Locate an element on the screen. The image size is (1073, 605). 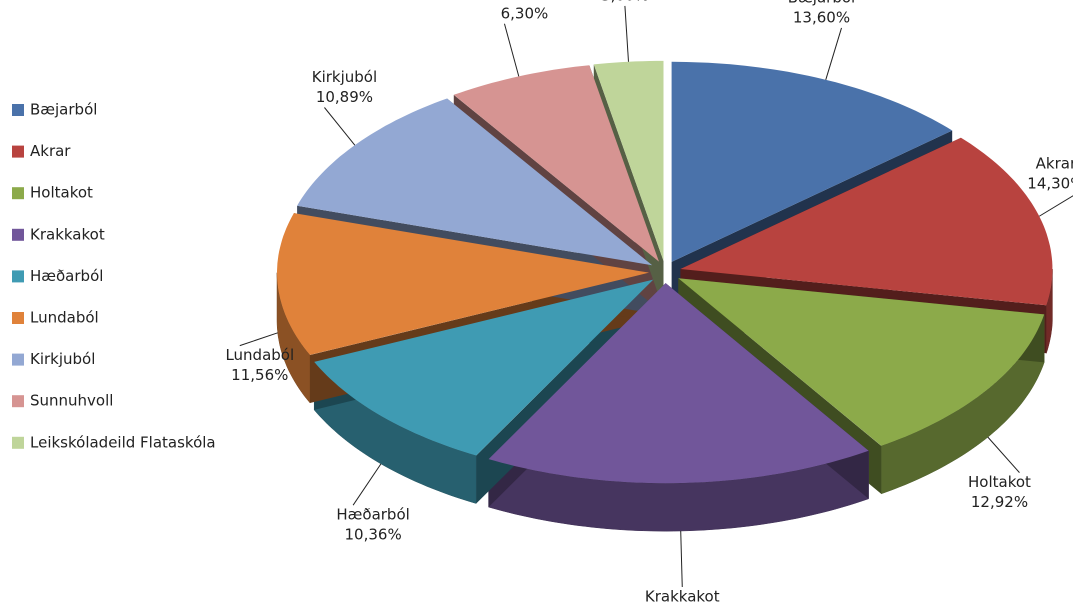
legend-label: Krakkakot is located at coordinates (67, 234).